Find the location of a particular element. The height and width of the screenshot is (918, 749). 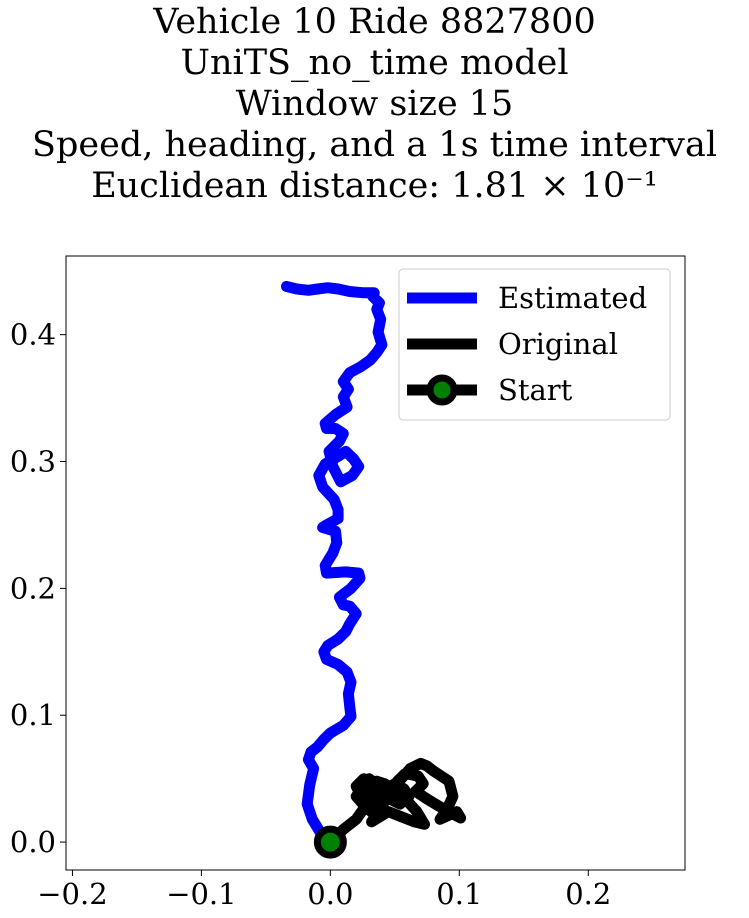

legend-label-original: Original is located at coordinates (558, 344).